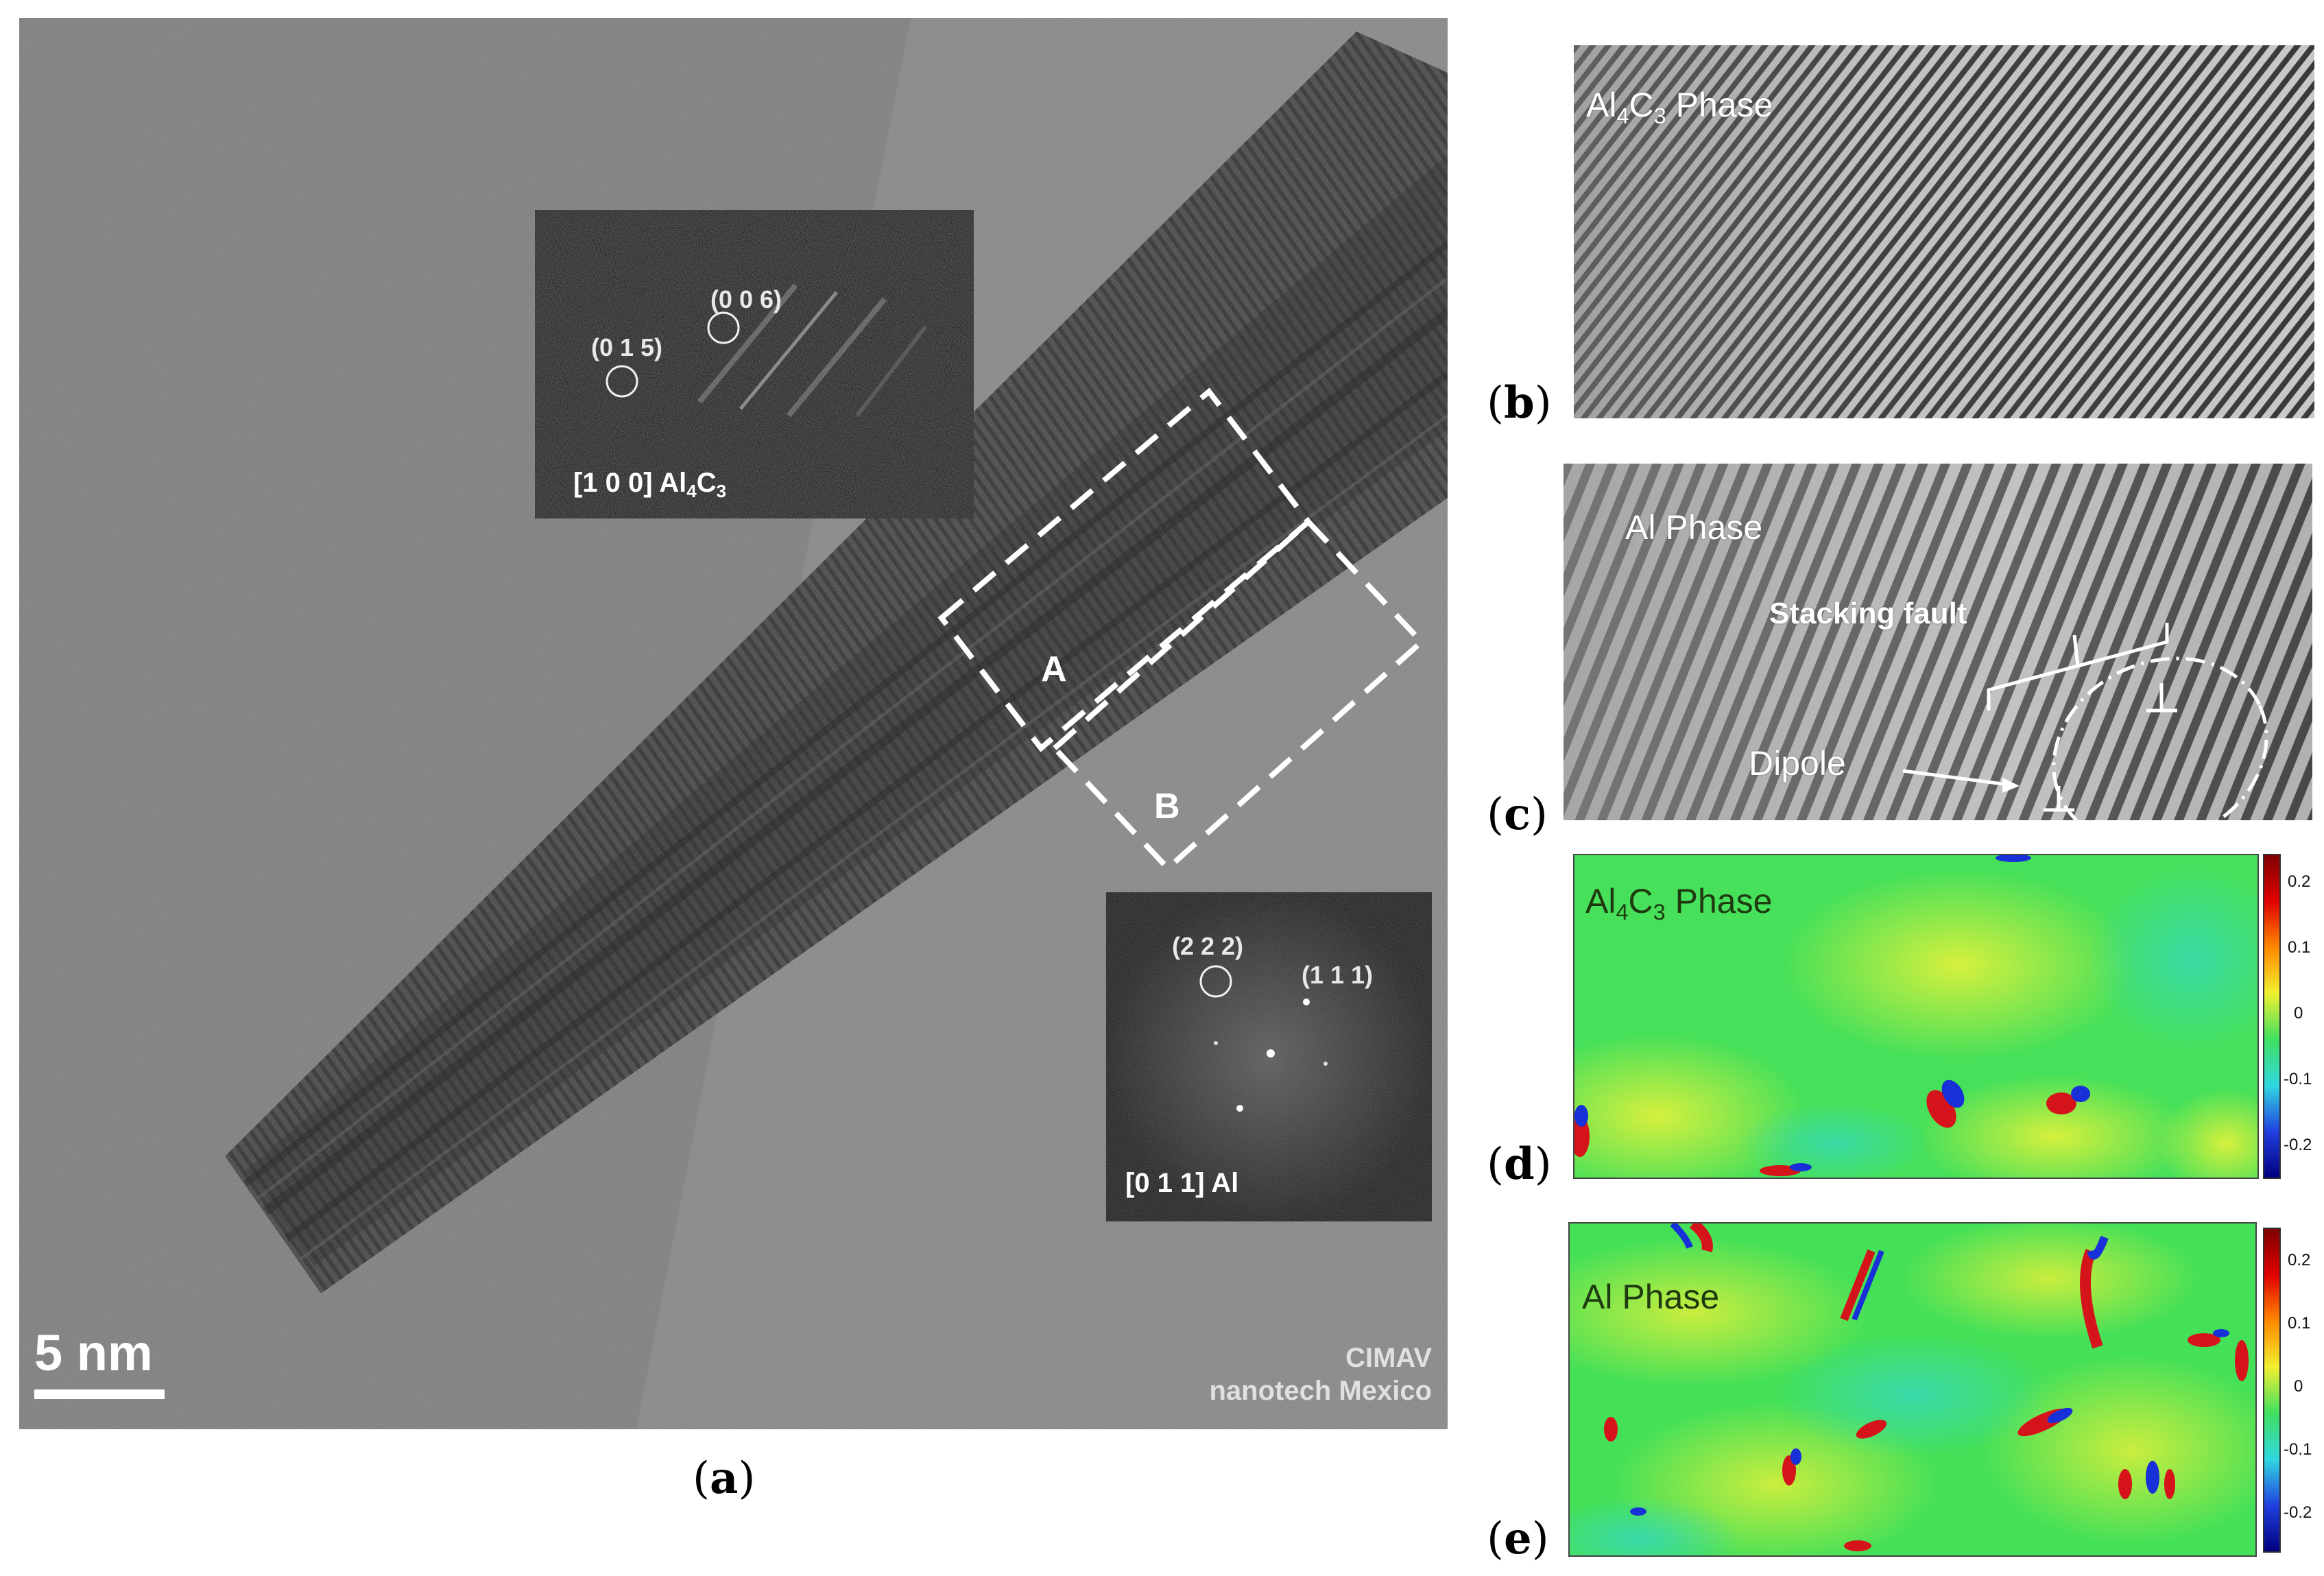 This screenshot has height=1576, width=2324. What do you see at coordinates (2299, 1014) in the screenshot?
I see `panel-d-tick-3: 0` at bounding box center [2299, 1014].